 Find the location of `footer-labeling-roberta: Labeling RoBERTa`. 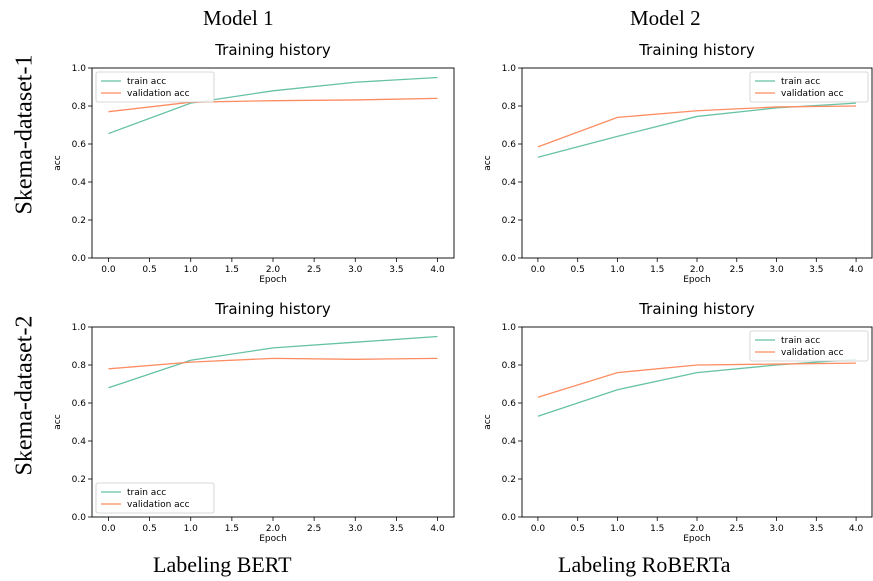

footer-labeling-roberta: Labeling RoBERTa is located at coordinates (644, 564).